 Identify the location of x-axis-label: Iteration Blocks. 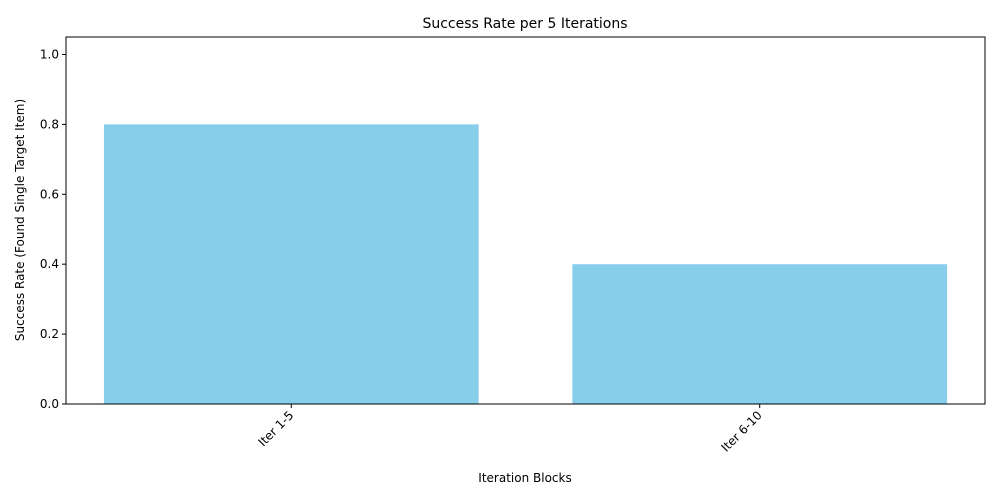
(524, 478).